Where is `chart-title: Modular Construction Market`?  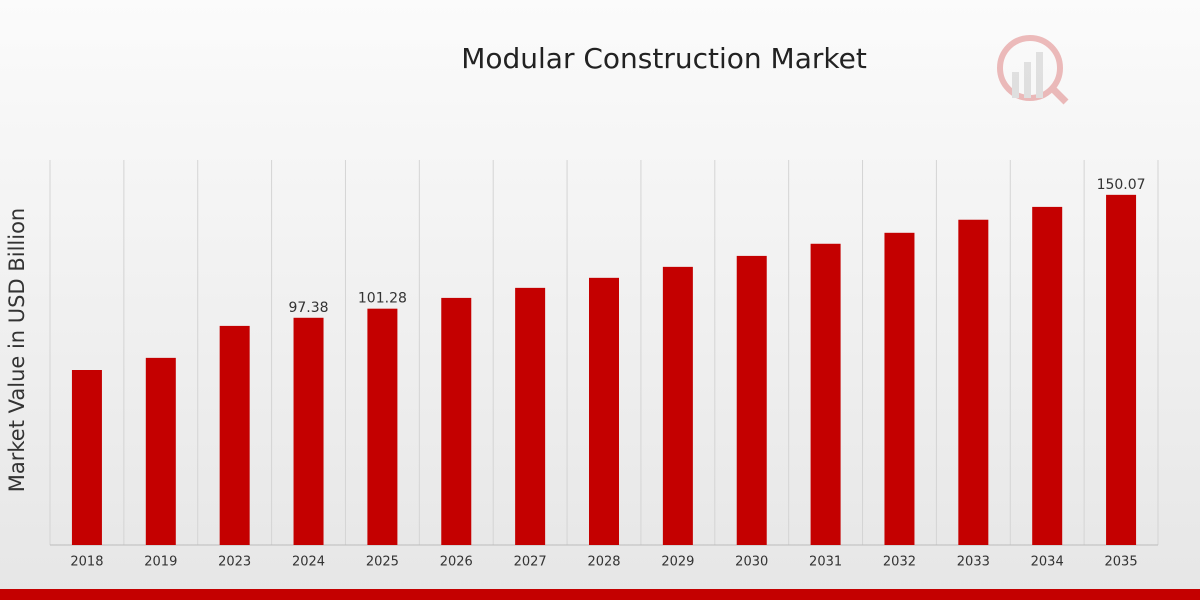 chart-title: Modular Construction Market is located at coordinates (664, 58).